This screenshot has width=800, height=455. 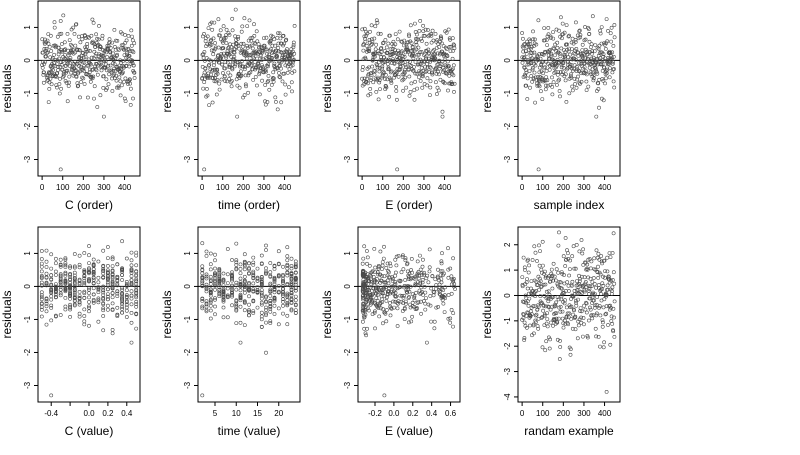 I want to click on y-tick-label: 1, so click(x=27, y=253).